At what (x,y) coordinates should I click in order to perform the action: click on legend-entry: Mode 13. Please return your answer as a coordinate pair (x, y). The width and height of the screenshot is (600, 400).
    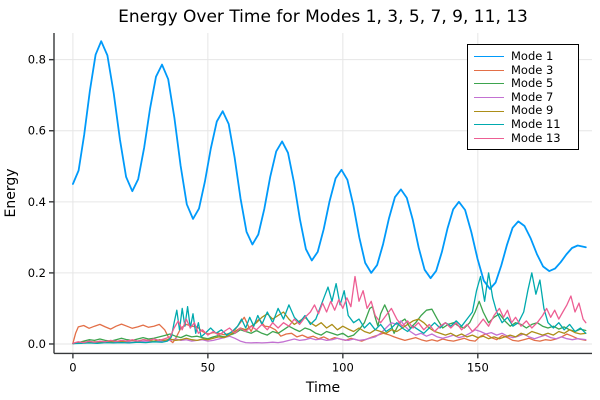
    Looking at the image, I should click on (523, 139).